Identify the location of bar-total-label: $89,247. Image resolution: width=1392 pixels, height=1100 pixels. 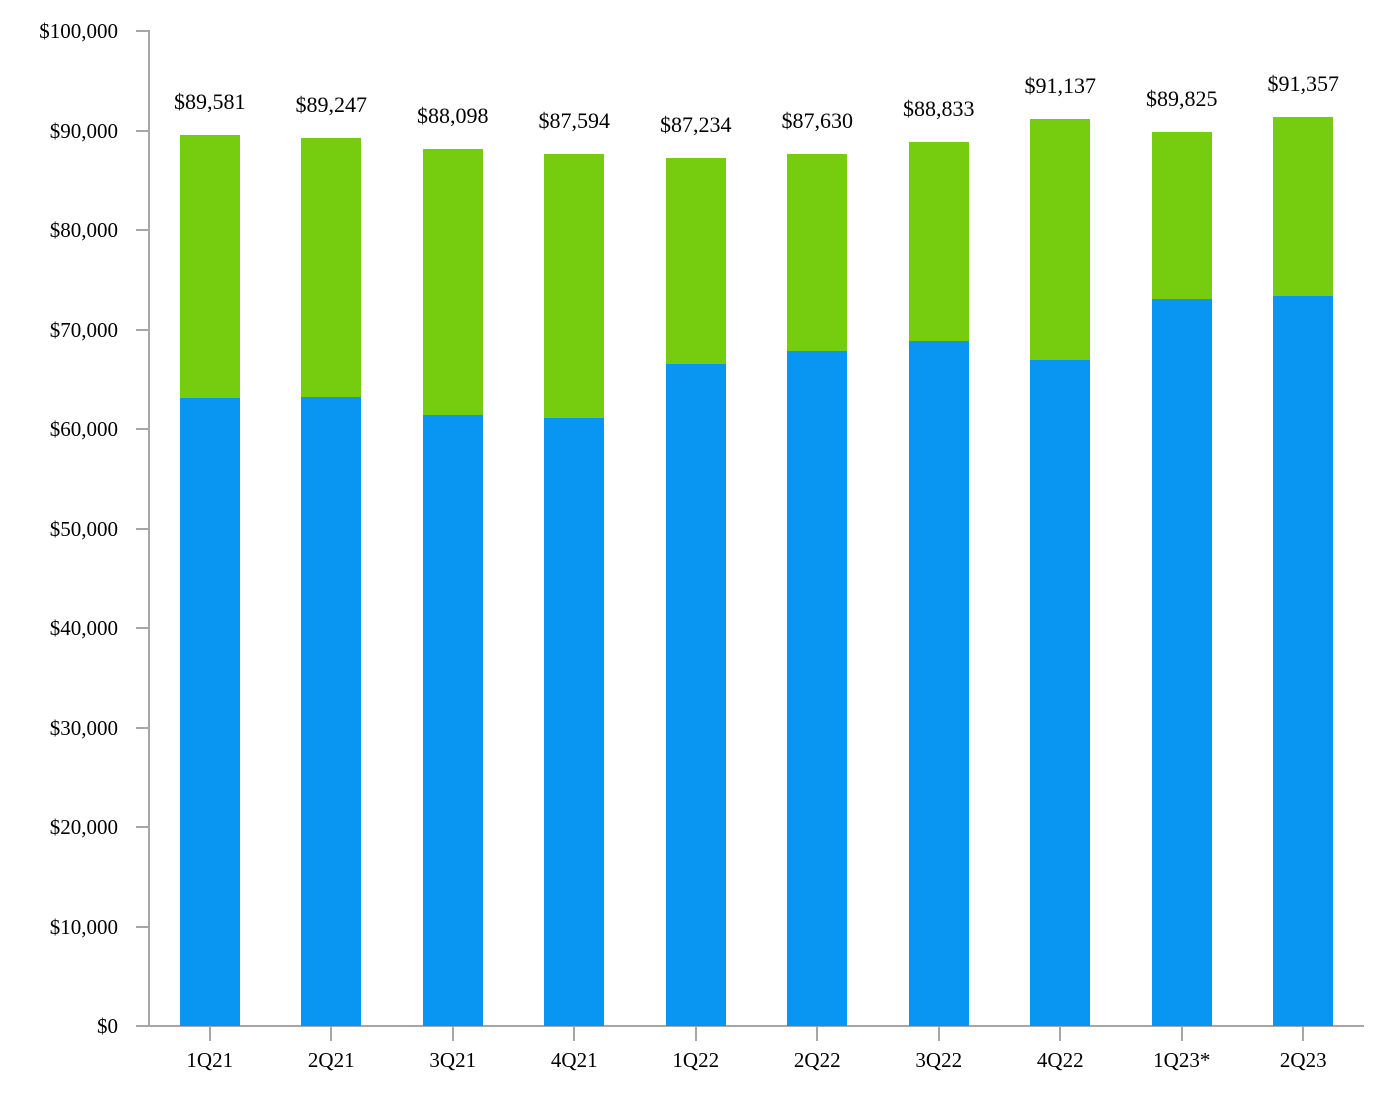
(331, 104).